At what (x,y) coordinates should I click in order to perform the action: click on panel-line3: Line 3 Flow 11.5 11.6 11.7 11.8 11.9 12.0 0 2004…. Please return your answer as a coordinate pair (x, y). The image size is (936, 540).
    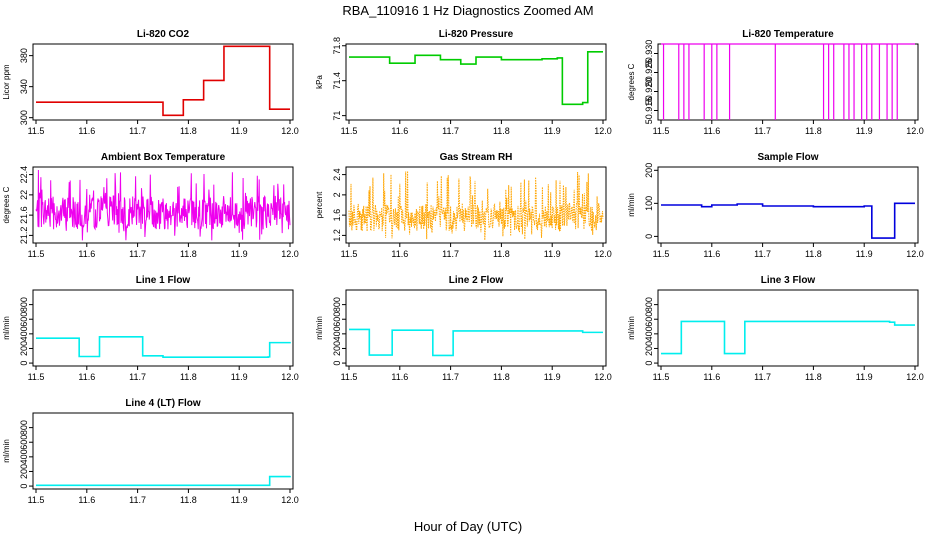
    Looking at the image, I should click on (775, 328).